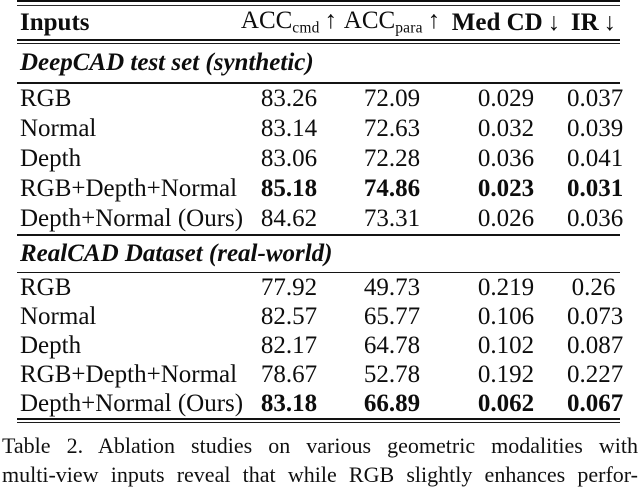 This screenshot has width=640, height=489. Describe the element at coordinates (392, 287) in the screenshot. I see `cell-acc-para: 49.73` at that location.